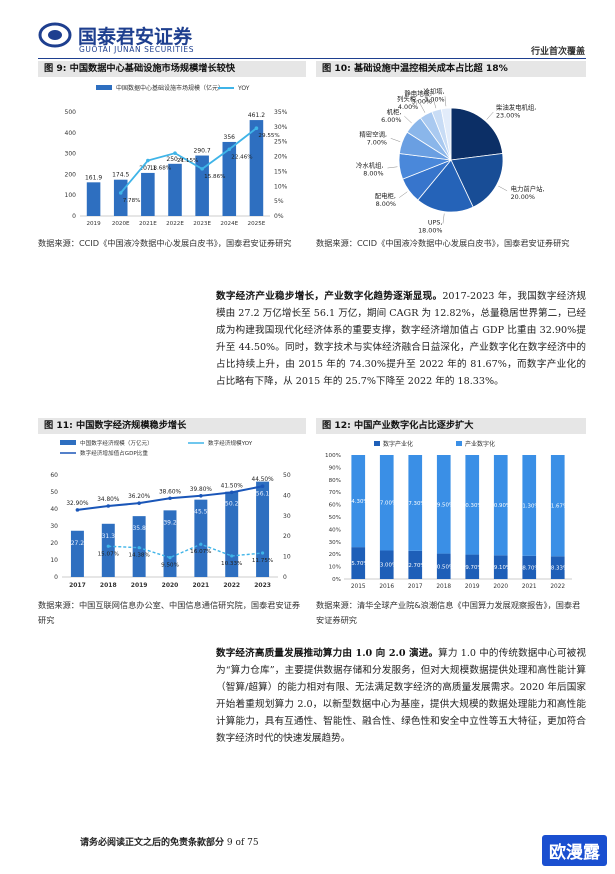 This screenshot has height=874, width=615. What do you see at coordinates (116, 443) in the screenshot?
I see `fig11-legend-bar: 中国数字经济规模（万亿元）` at bounding box center [116, 443].